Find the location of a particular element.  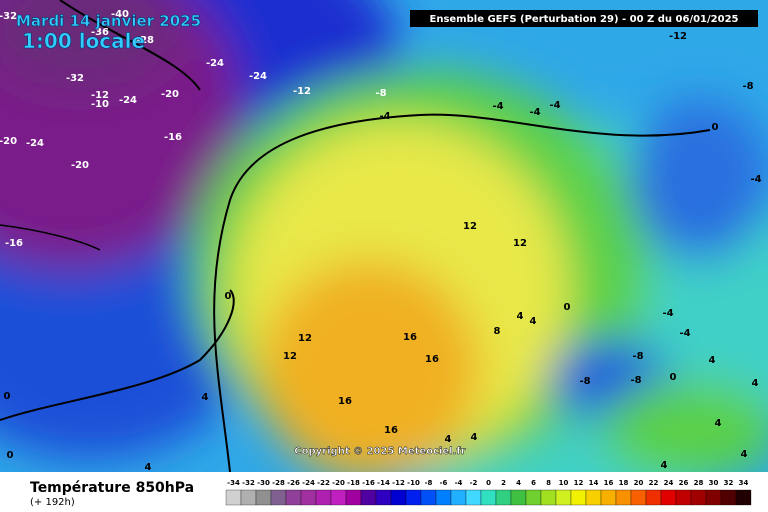

legend-label: 2 is located at coordinates (503, 483).